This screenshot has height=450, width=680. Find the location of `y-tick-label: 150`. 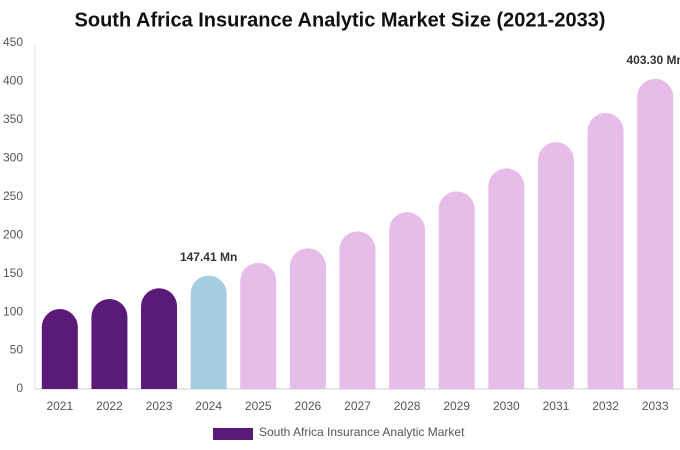

y-tick-label: 150 is located at coordinates (13, 273).